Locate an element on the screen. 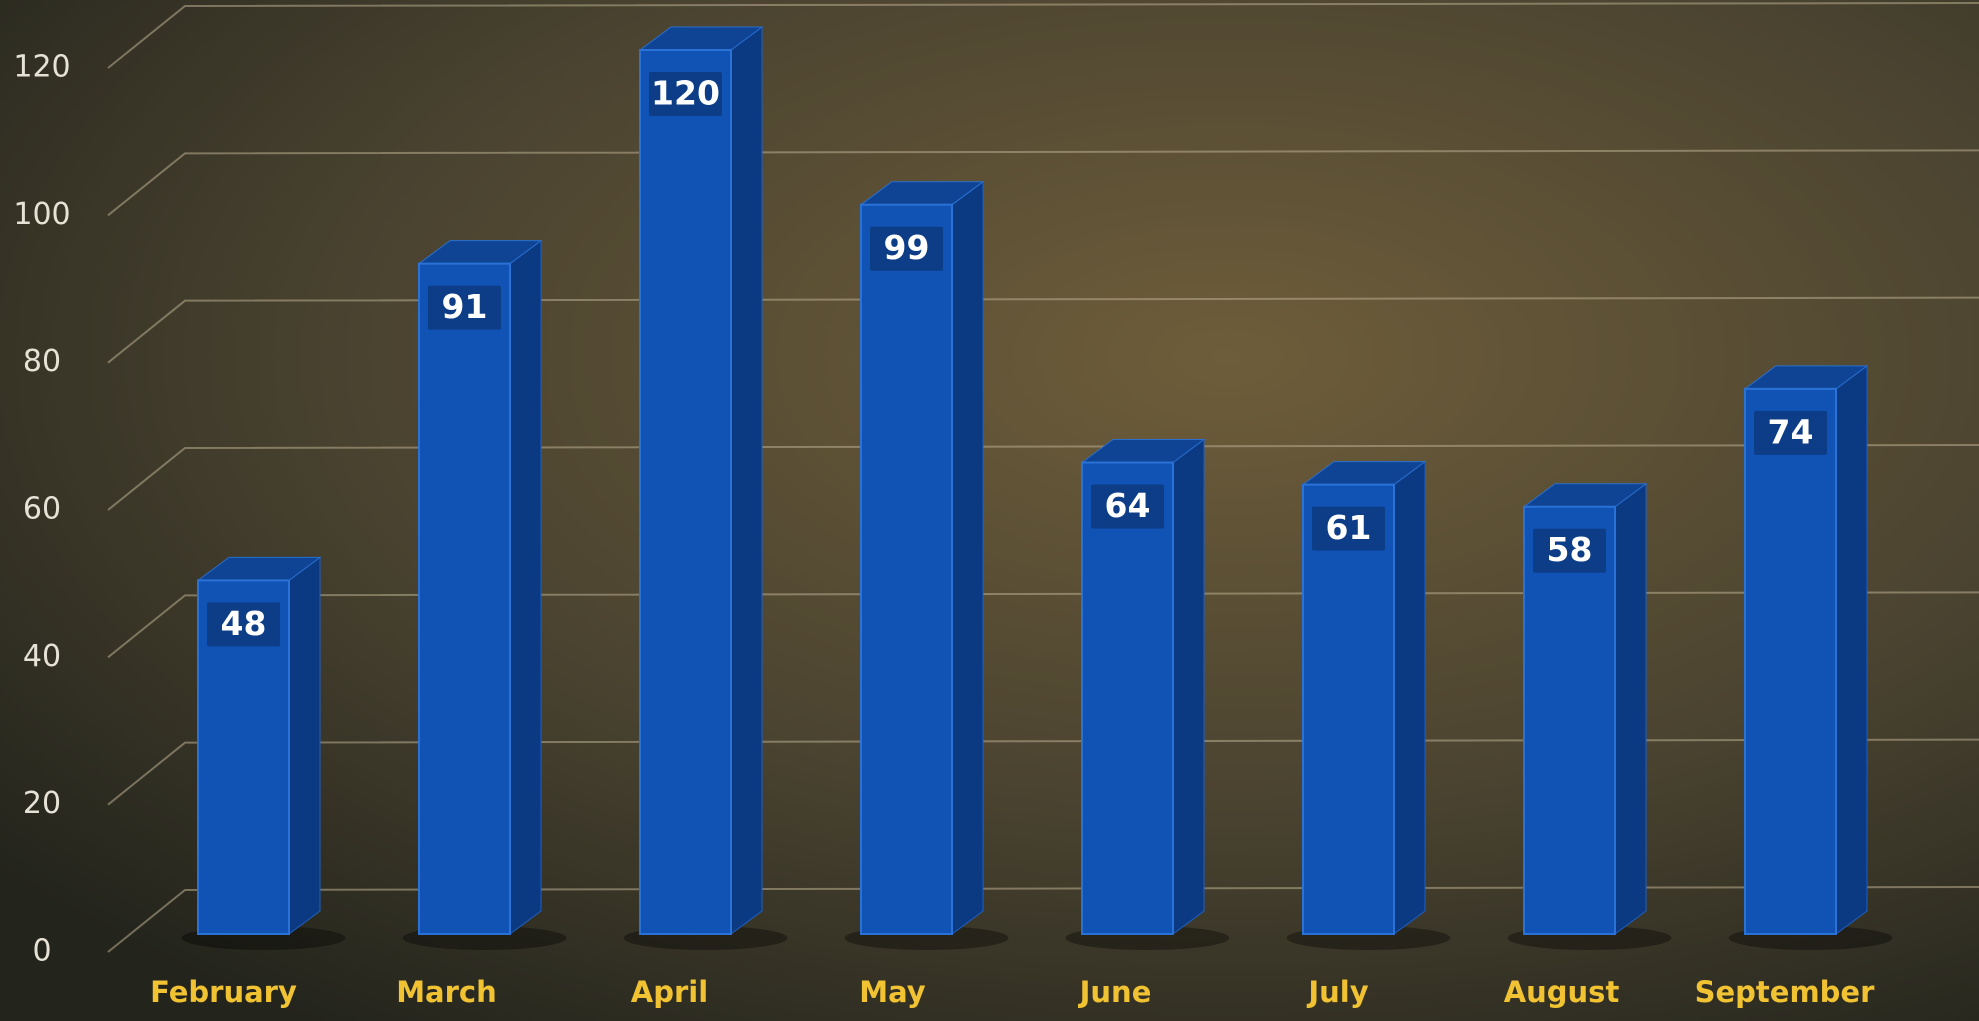  value-label: 64 is located at coordinates (1128, 505).